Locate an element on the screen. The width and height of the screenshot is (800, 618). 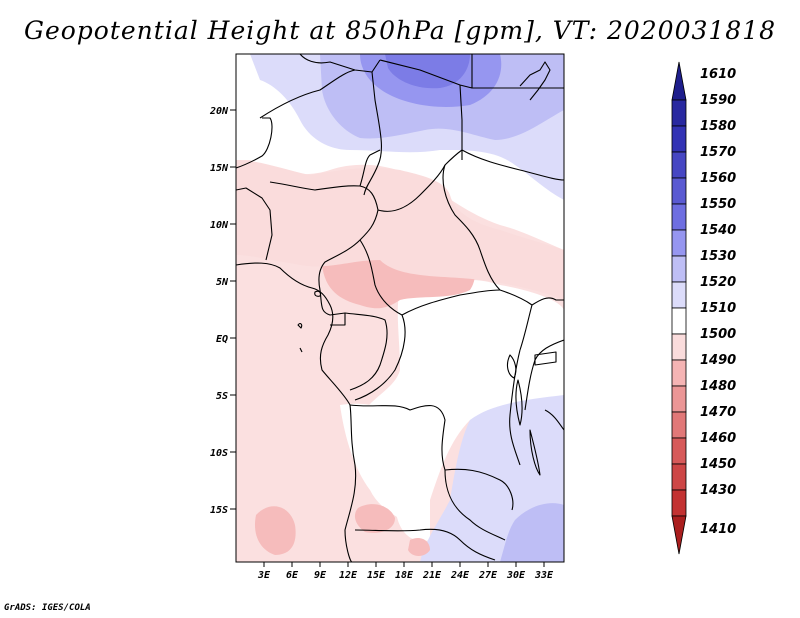
colorbar-label: 1500 is located at coordinates (718, 334).